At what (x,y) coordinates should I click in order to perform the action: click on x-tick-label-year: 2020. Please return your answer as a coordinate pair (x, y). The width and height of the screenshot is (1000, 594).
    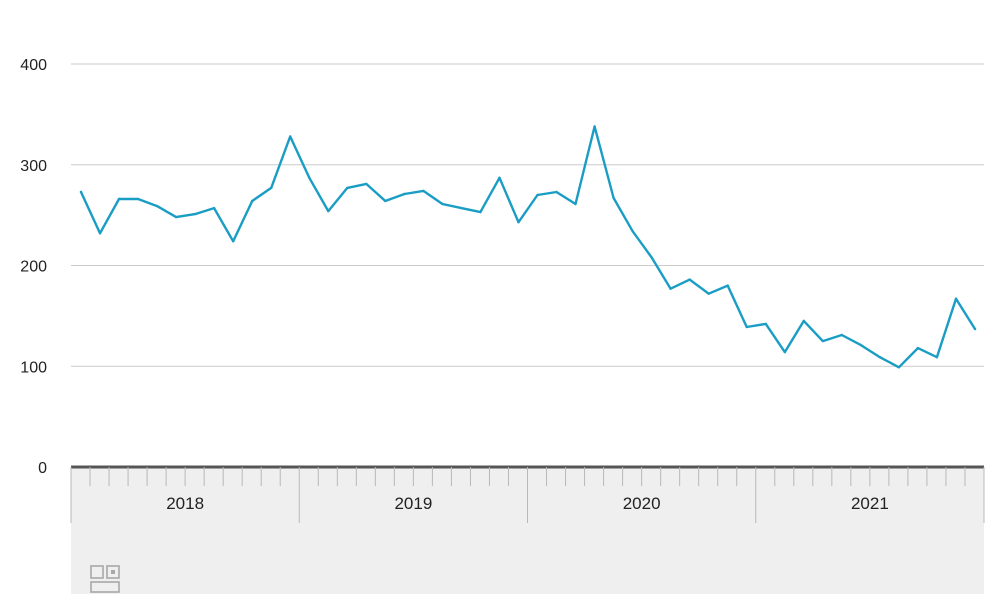
    Looking at the image, I should click on (642, 503).